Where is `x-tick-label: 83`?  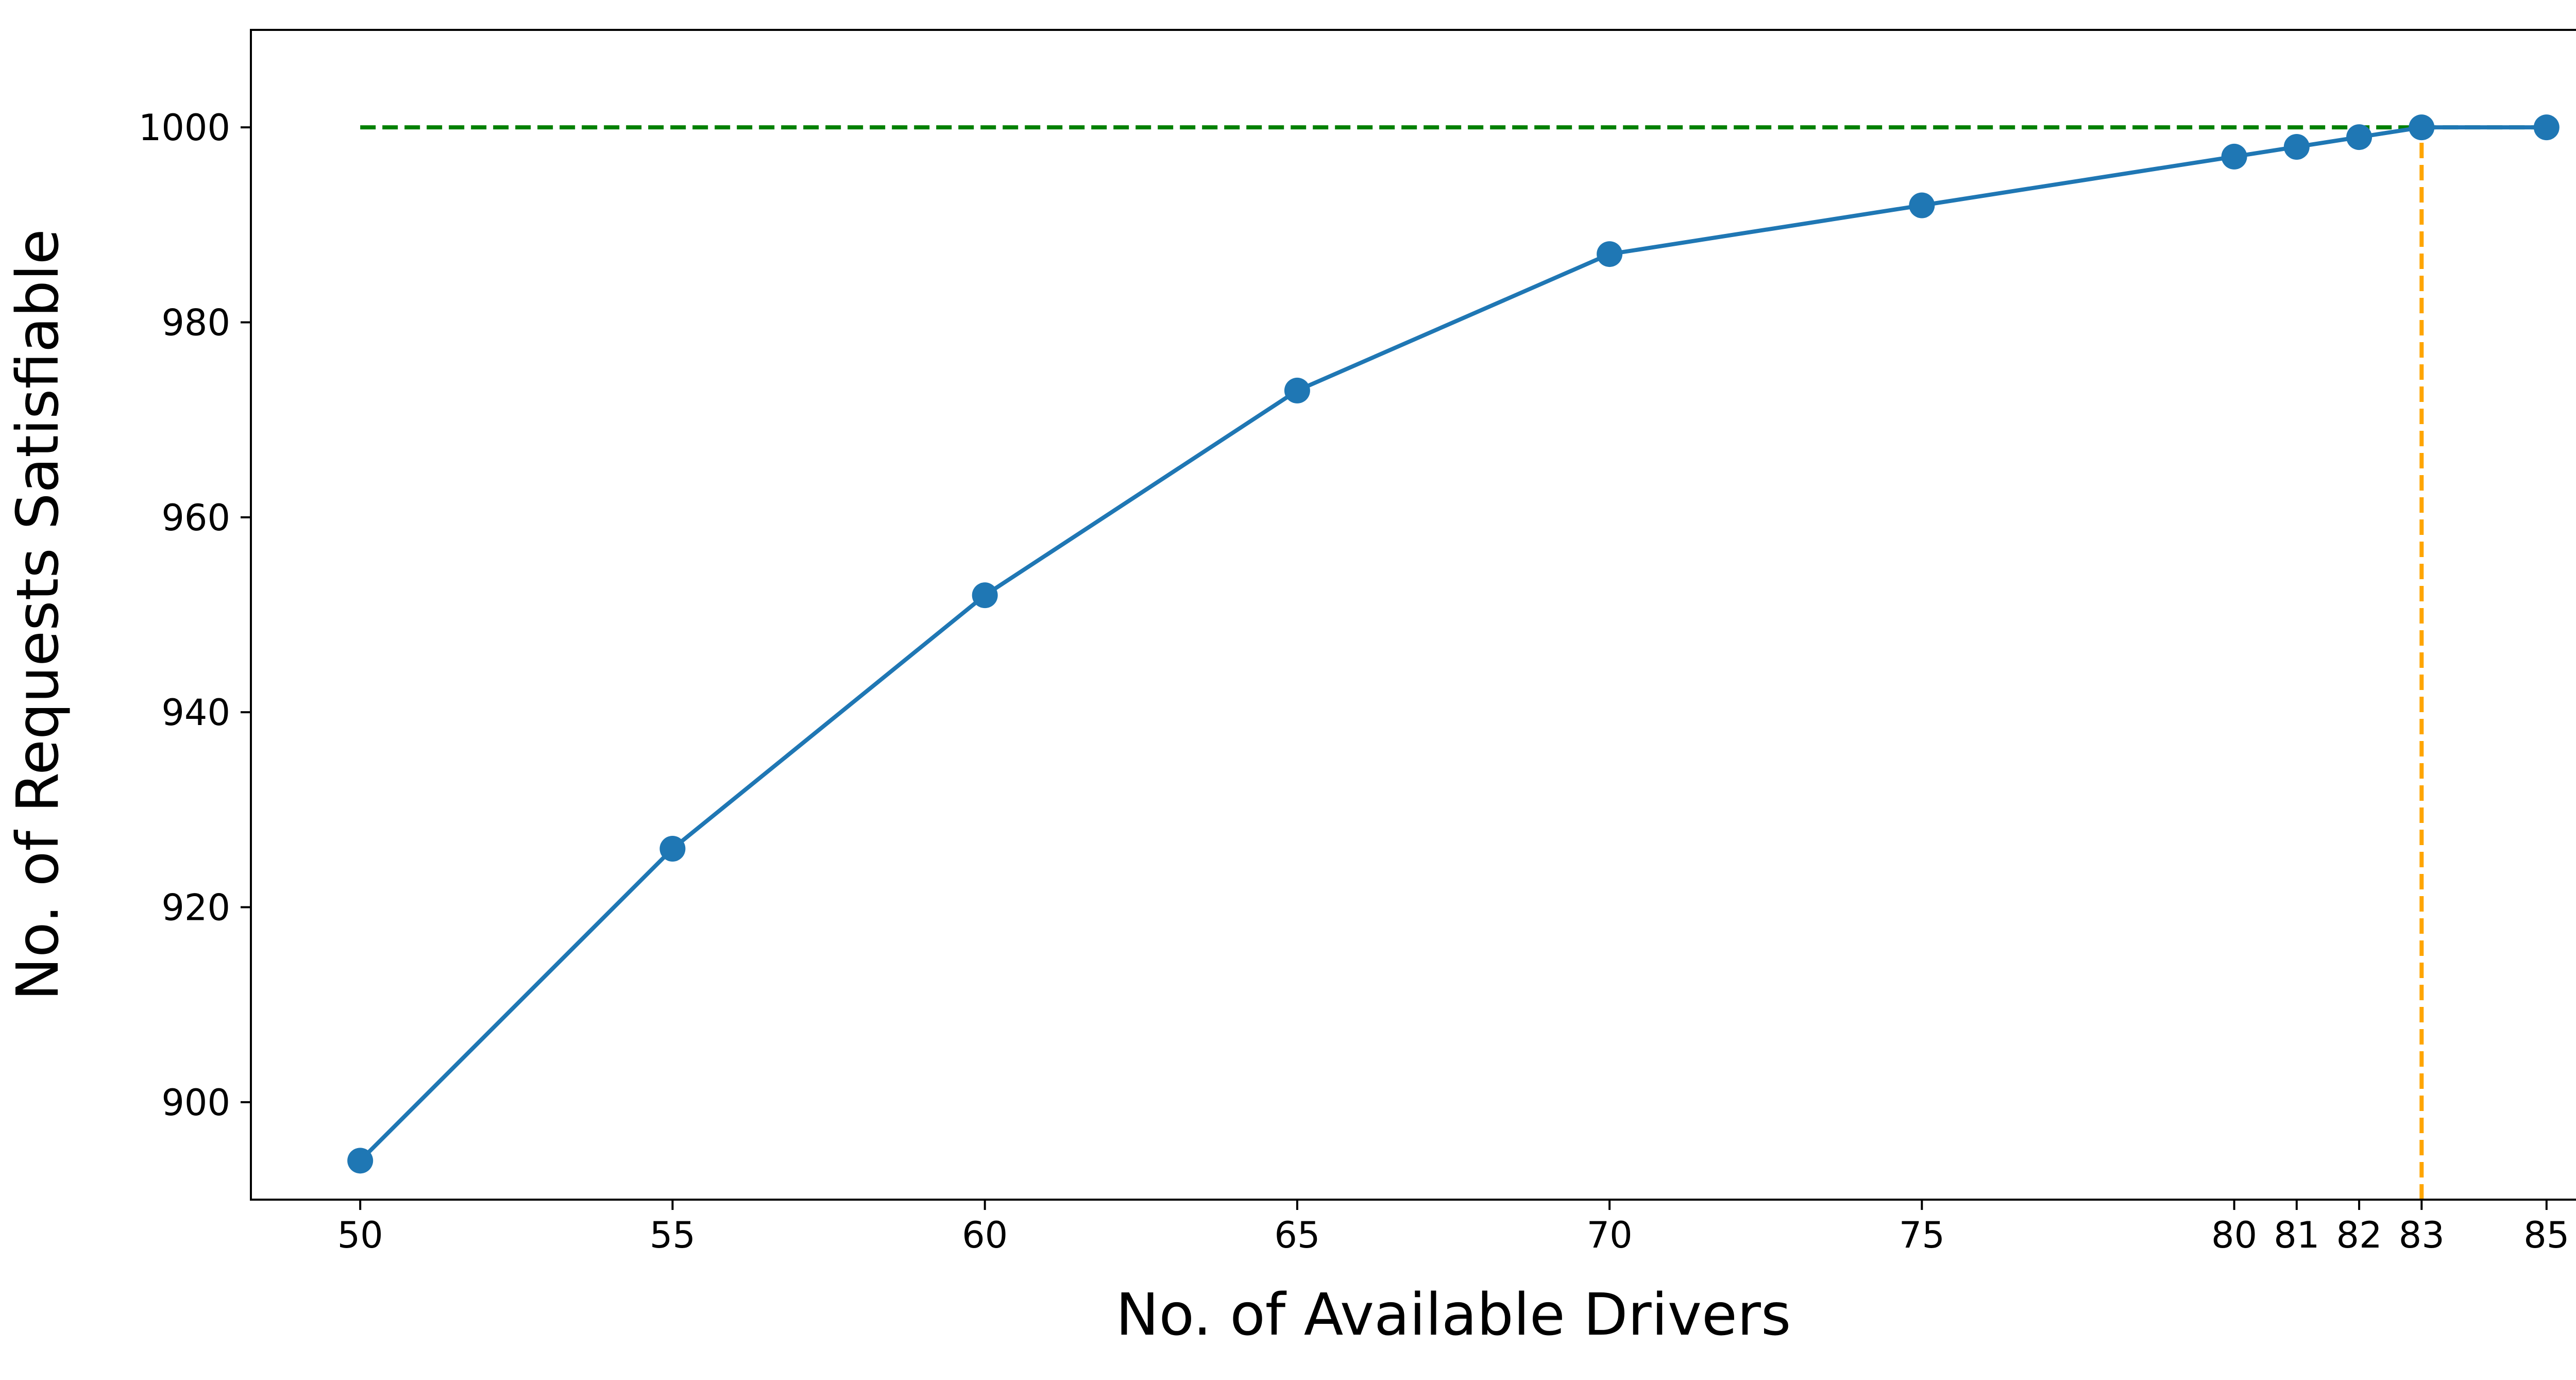 x-tick-label: 83 is located at coordinates (2422, 1235).